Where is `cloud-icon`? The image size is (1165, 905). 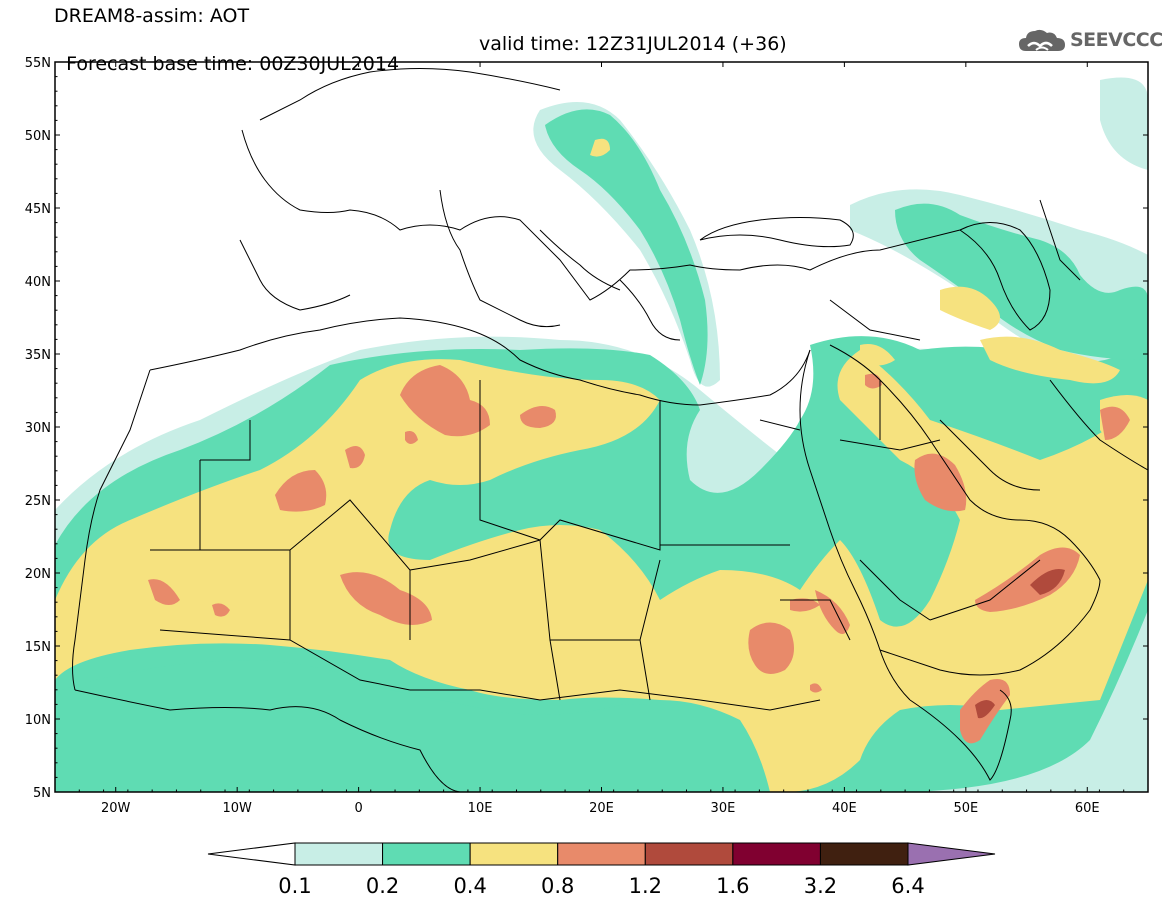 cloud-icon is located at coordinates (1042, 40).